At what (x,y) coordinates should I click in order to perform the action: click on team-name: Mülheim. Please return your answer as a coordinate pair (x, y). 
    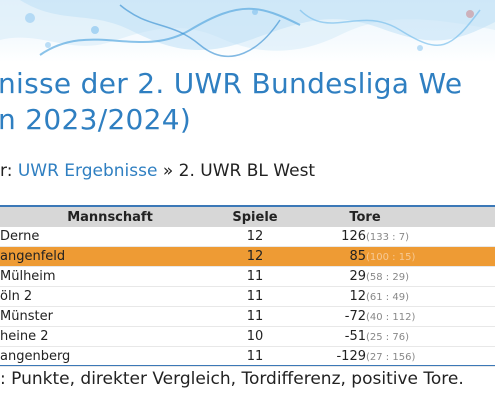
    Looking at the image, I should click on (105, 276).